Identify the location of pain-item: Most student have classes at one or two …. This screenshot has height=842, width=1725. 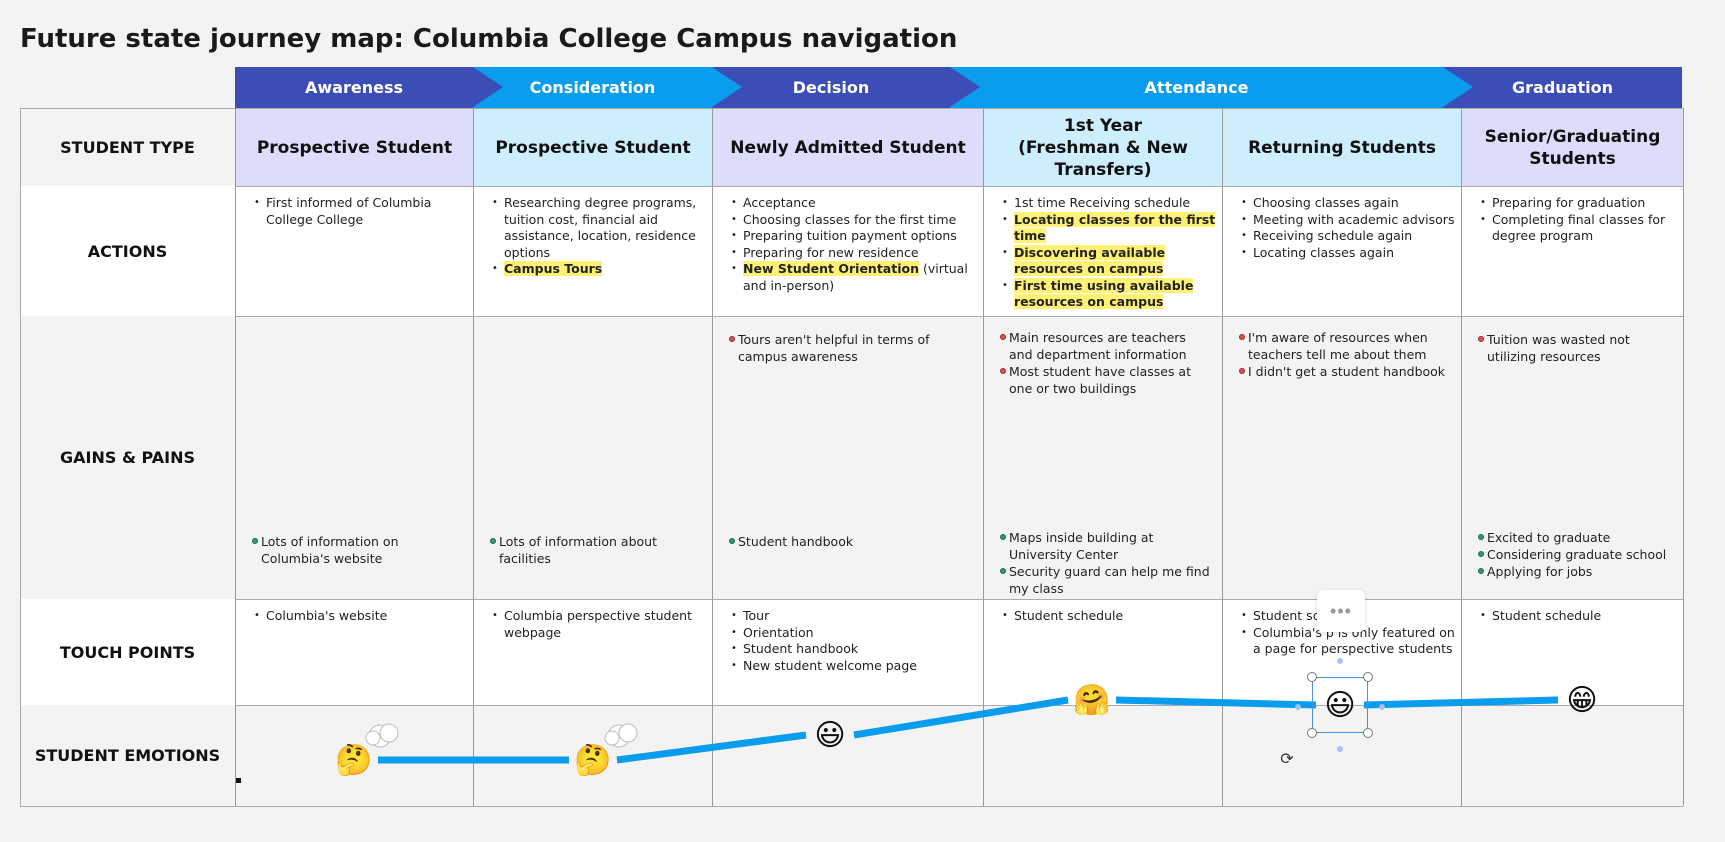
(1106, 380).